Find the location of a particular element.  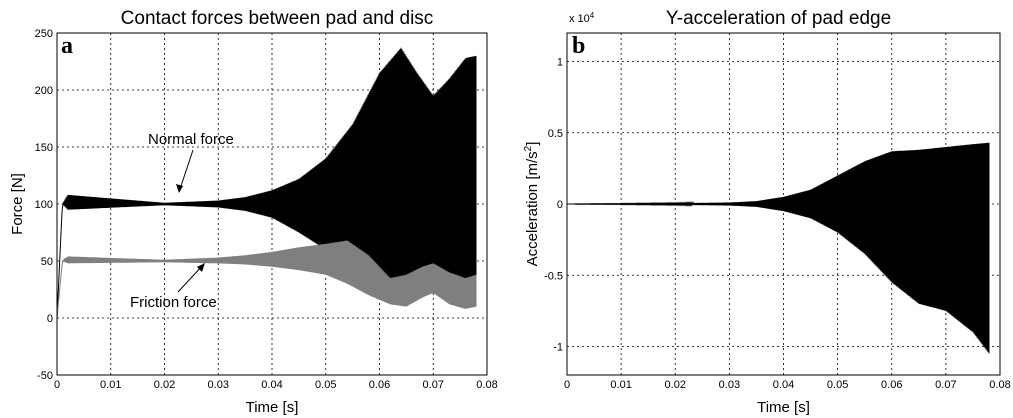

panel-b-letter: b is located at coordinates (578, 46).